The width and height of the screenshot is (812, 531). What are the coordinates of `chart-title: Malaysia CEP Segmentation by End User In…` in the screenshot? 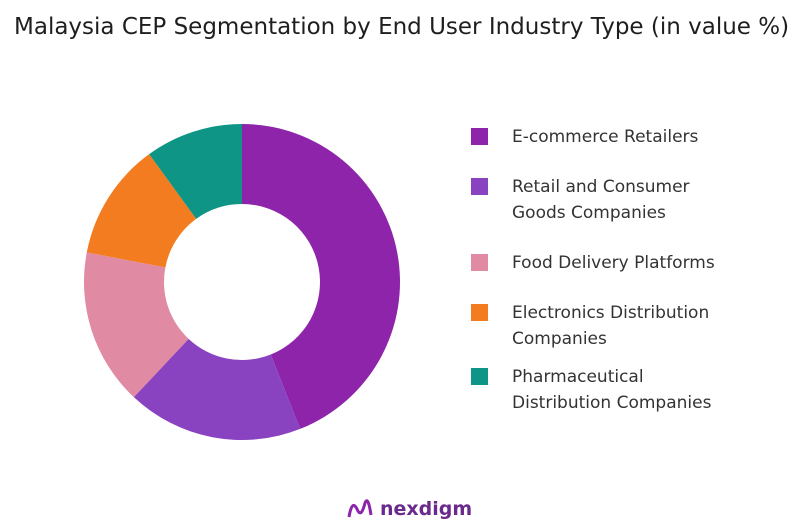 It's located at (402, 27).